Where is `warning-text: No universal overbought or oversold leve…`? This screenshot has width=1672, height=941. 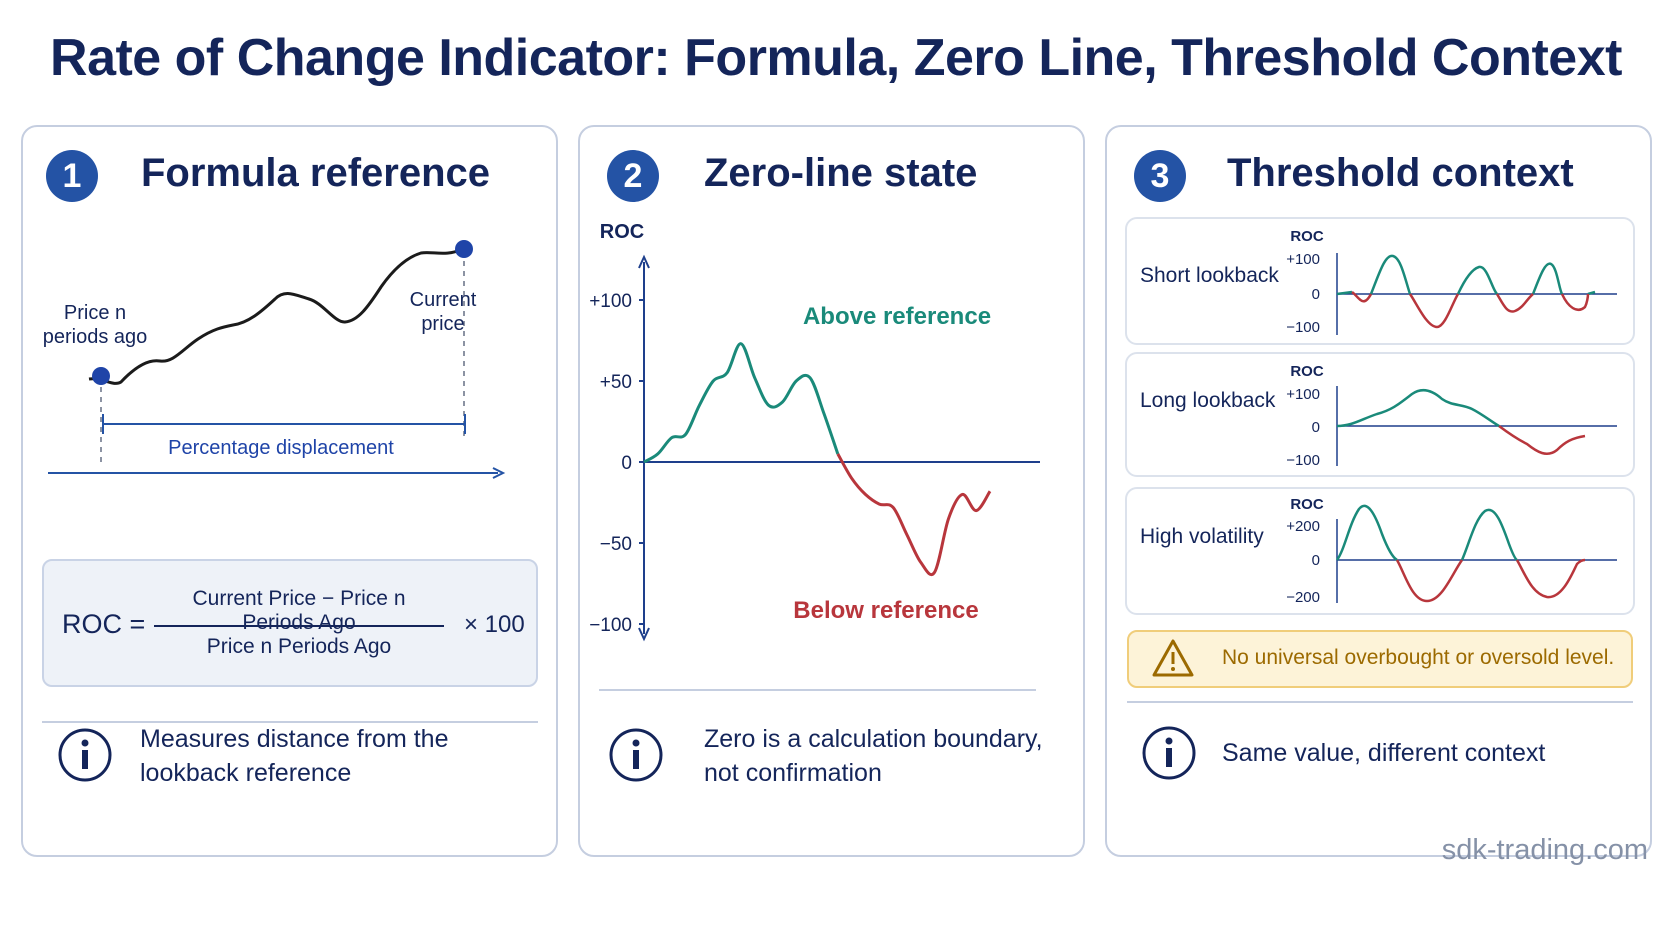
warning-text: No universal overbought or oversold leve… is located at coordinates (1418, 657).